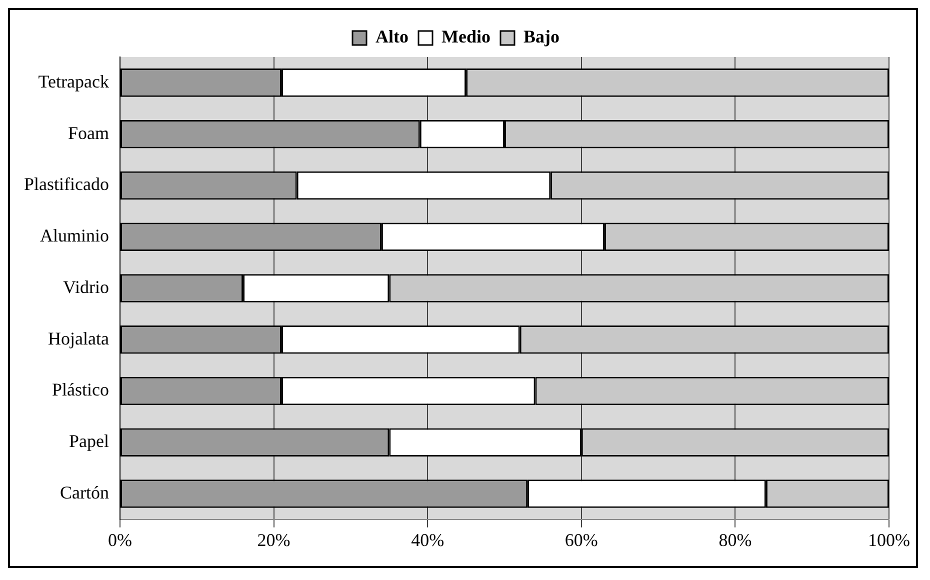 This screenshot has width=930, height=580. What do you see at coordinates (74, 236) in the screenshot?
I see `y-tick-label: Aluminio` at bounding box center [74, 236].